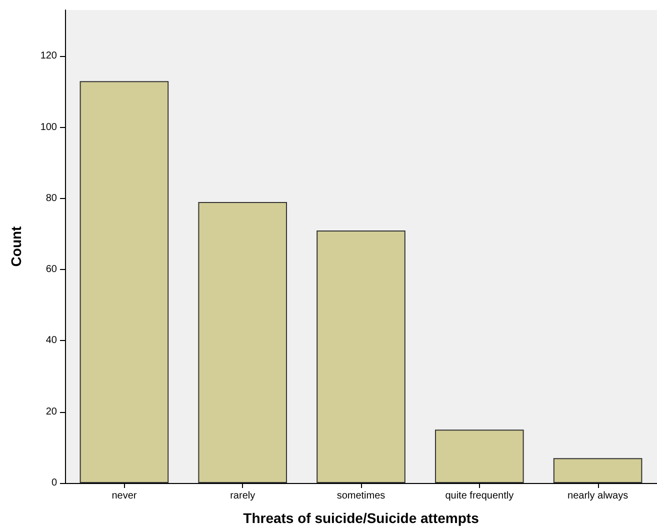  What do you see at coordinates (49, 127) in the screenshot?
I see `y-tick-label: 100` at bounding box center [49, 127].